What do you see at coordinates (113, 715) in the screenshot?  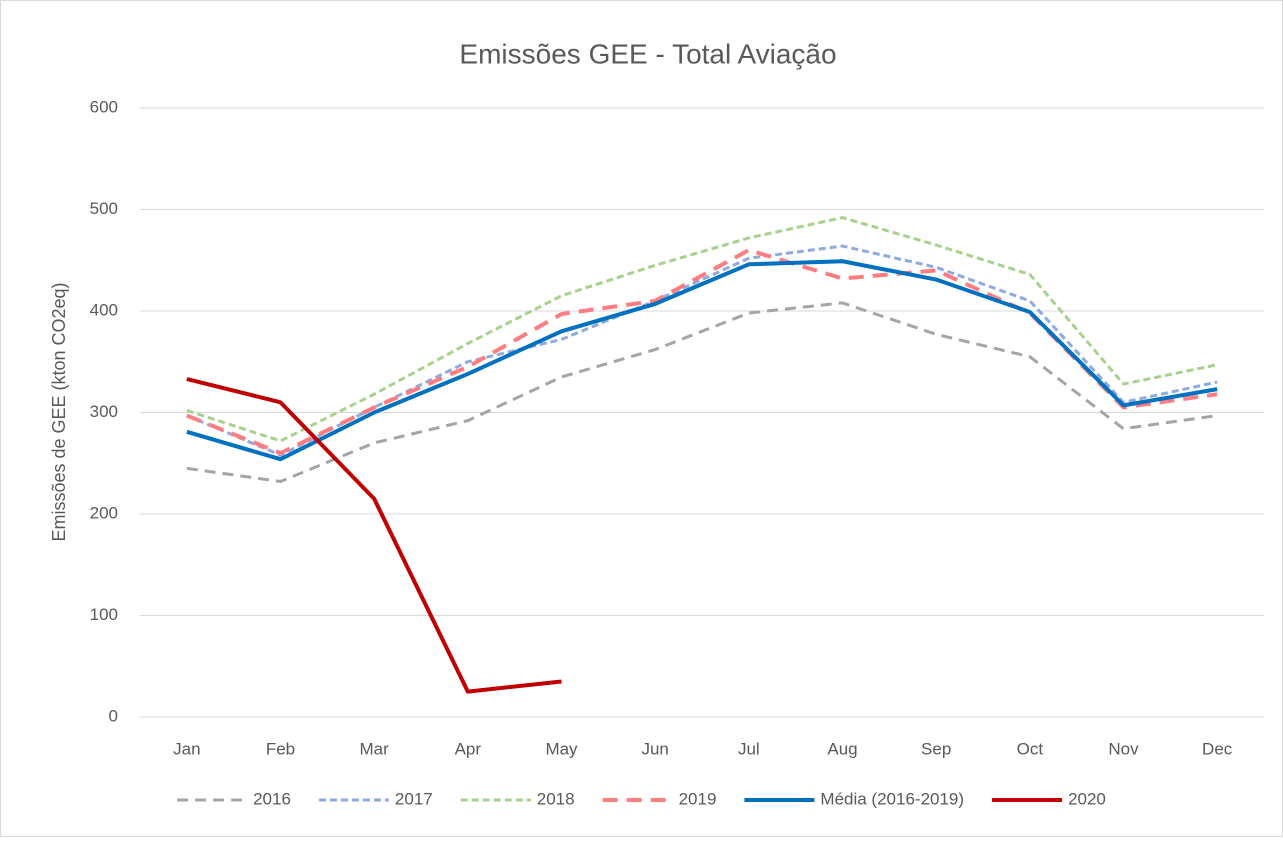 I see `y-tick-label: 0` at bounding box center [113, 715].